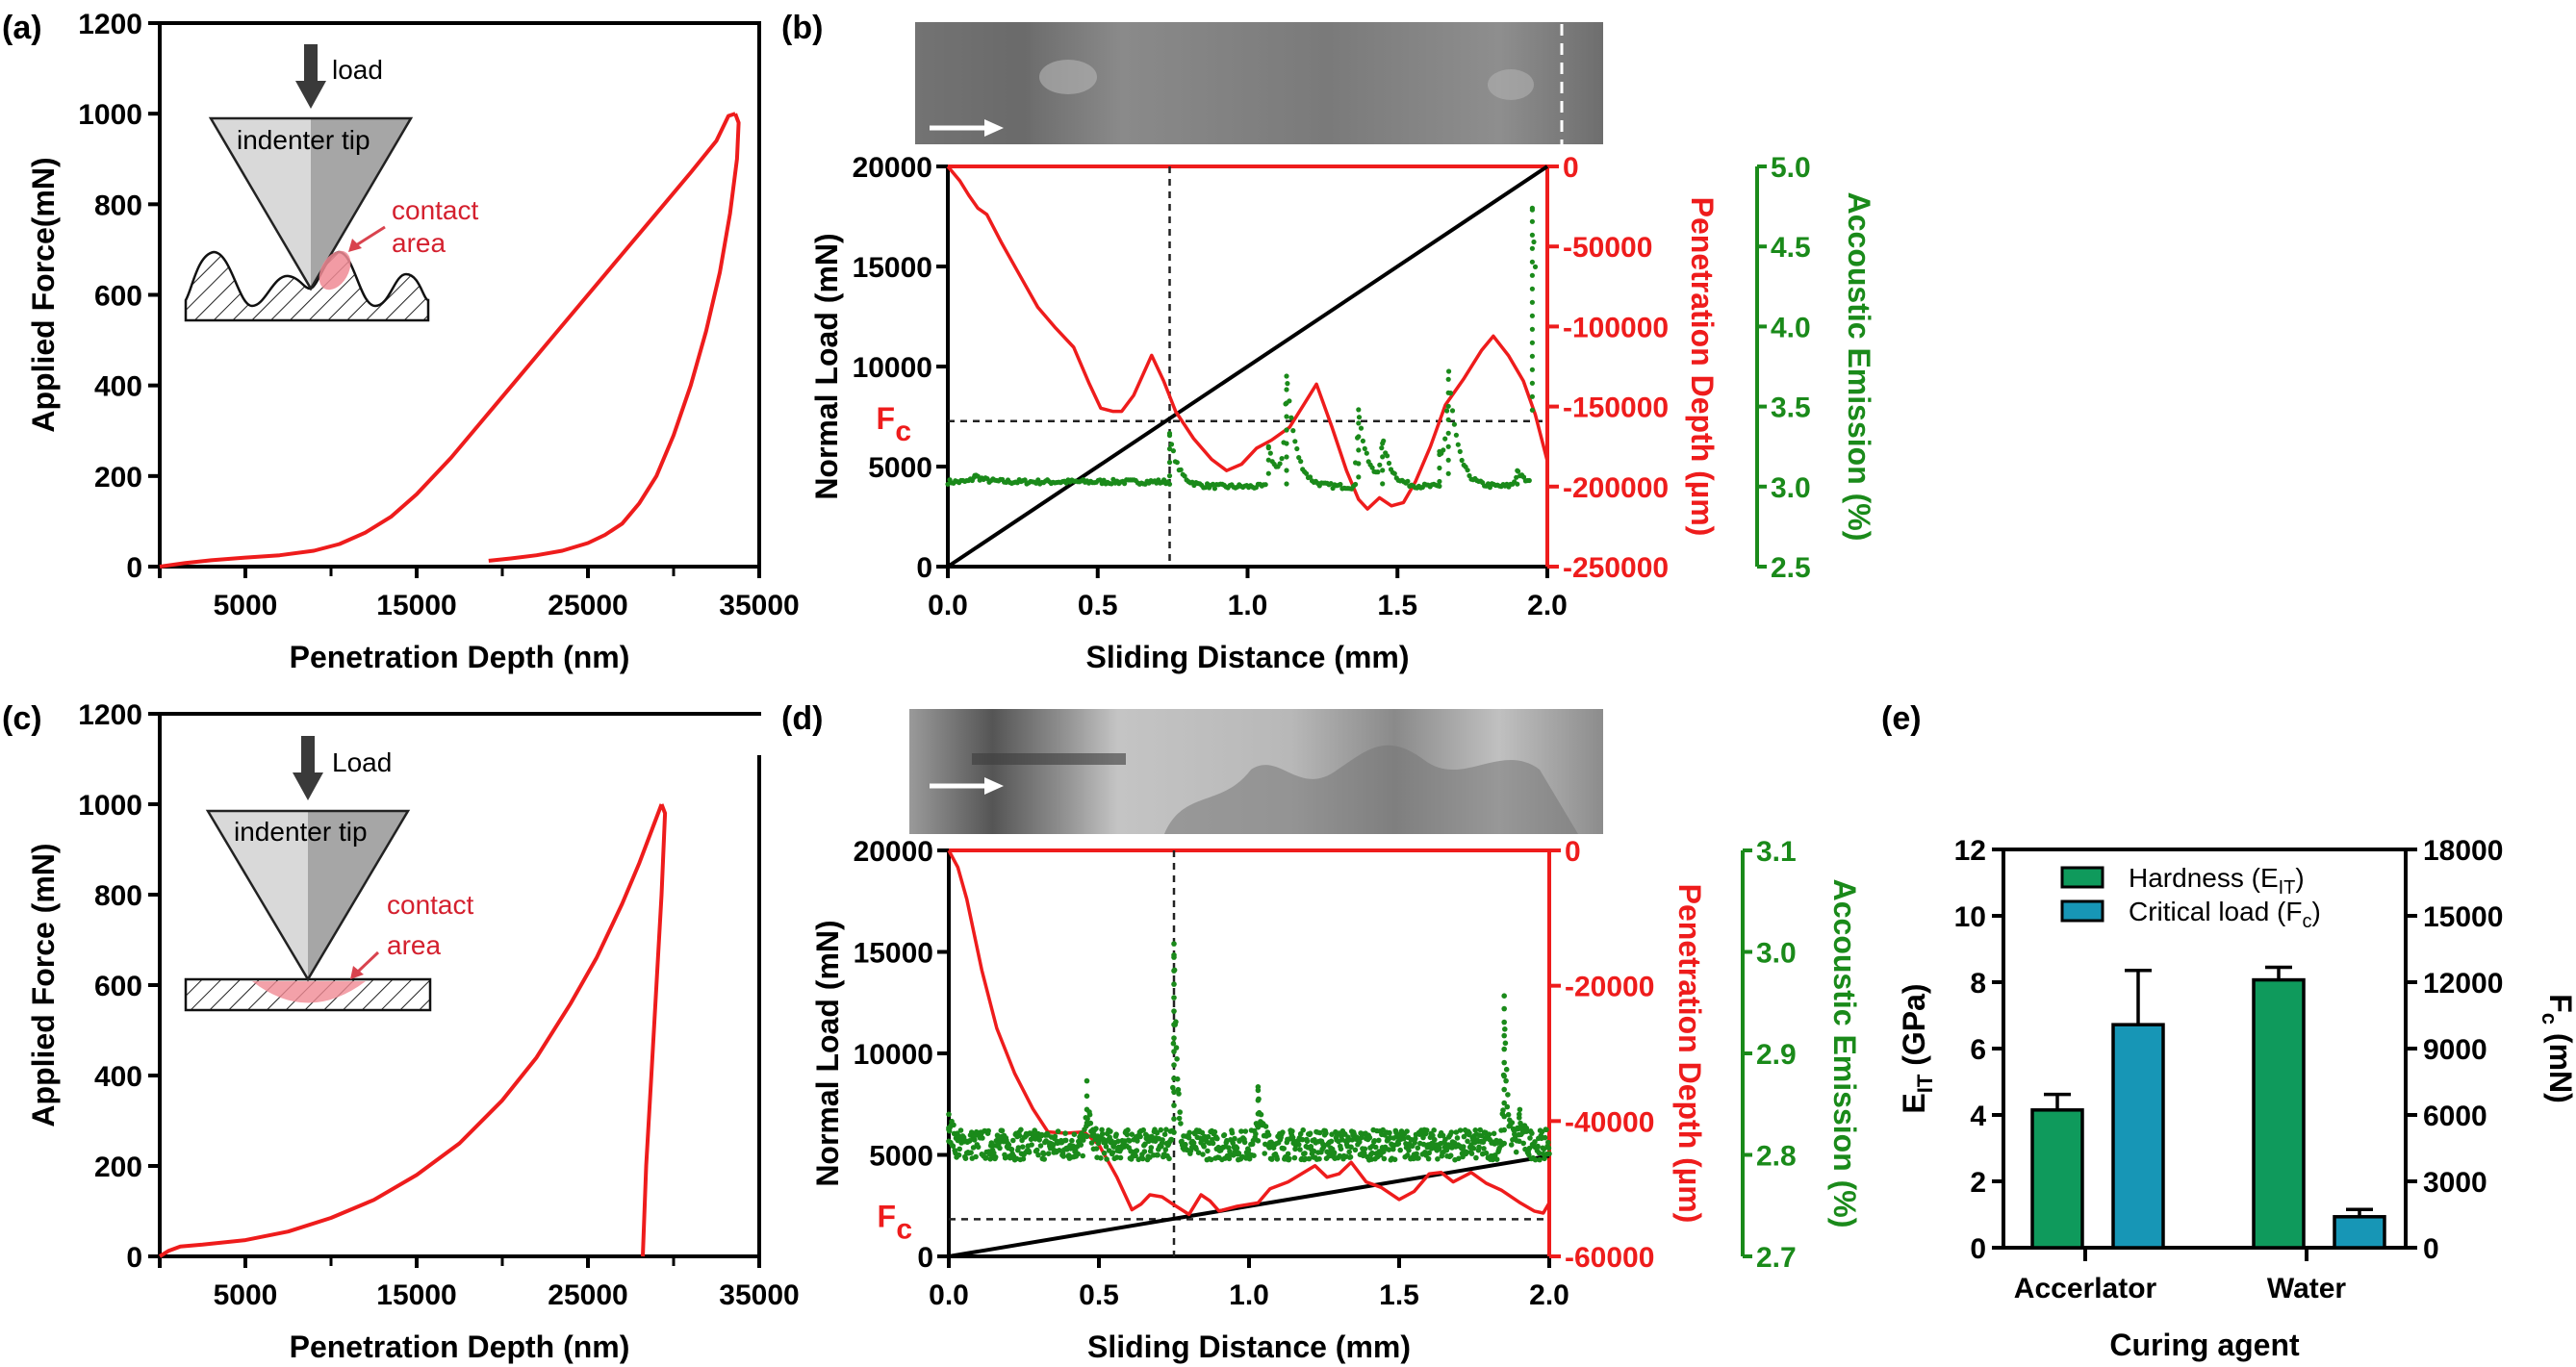  What do you see at coordinates (1247, 657) in the screenshot?
I see `x-axis-title: Sliding Distance (mm)` at bounding box center [1247, 657].